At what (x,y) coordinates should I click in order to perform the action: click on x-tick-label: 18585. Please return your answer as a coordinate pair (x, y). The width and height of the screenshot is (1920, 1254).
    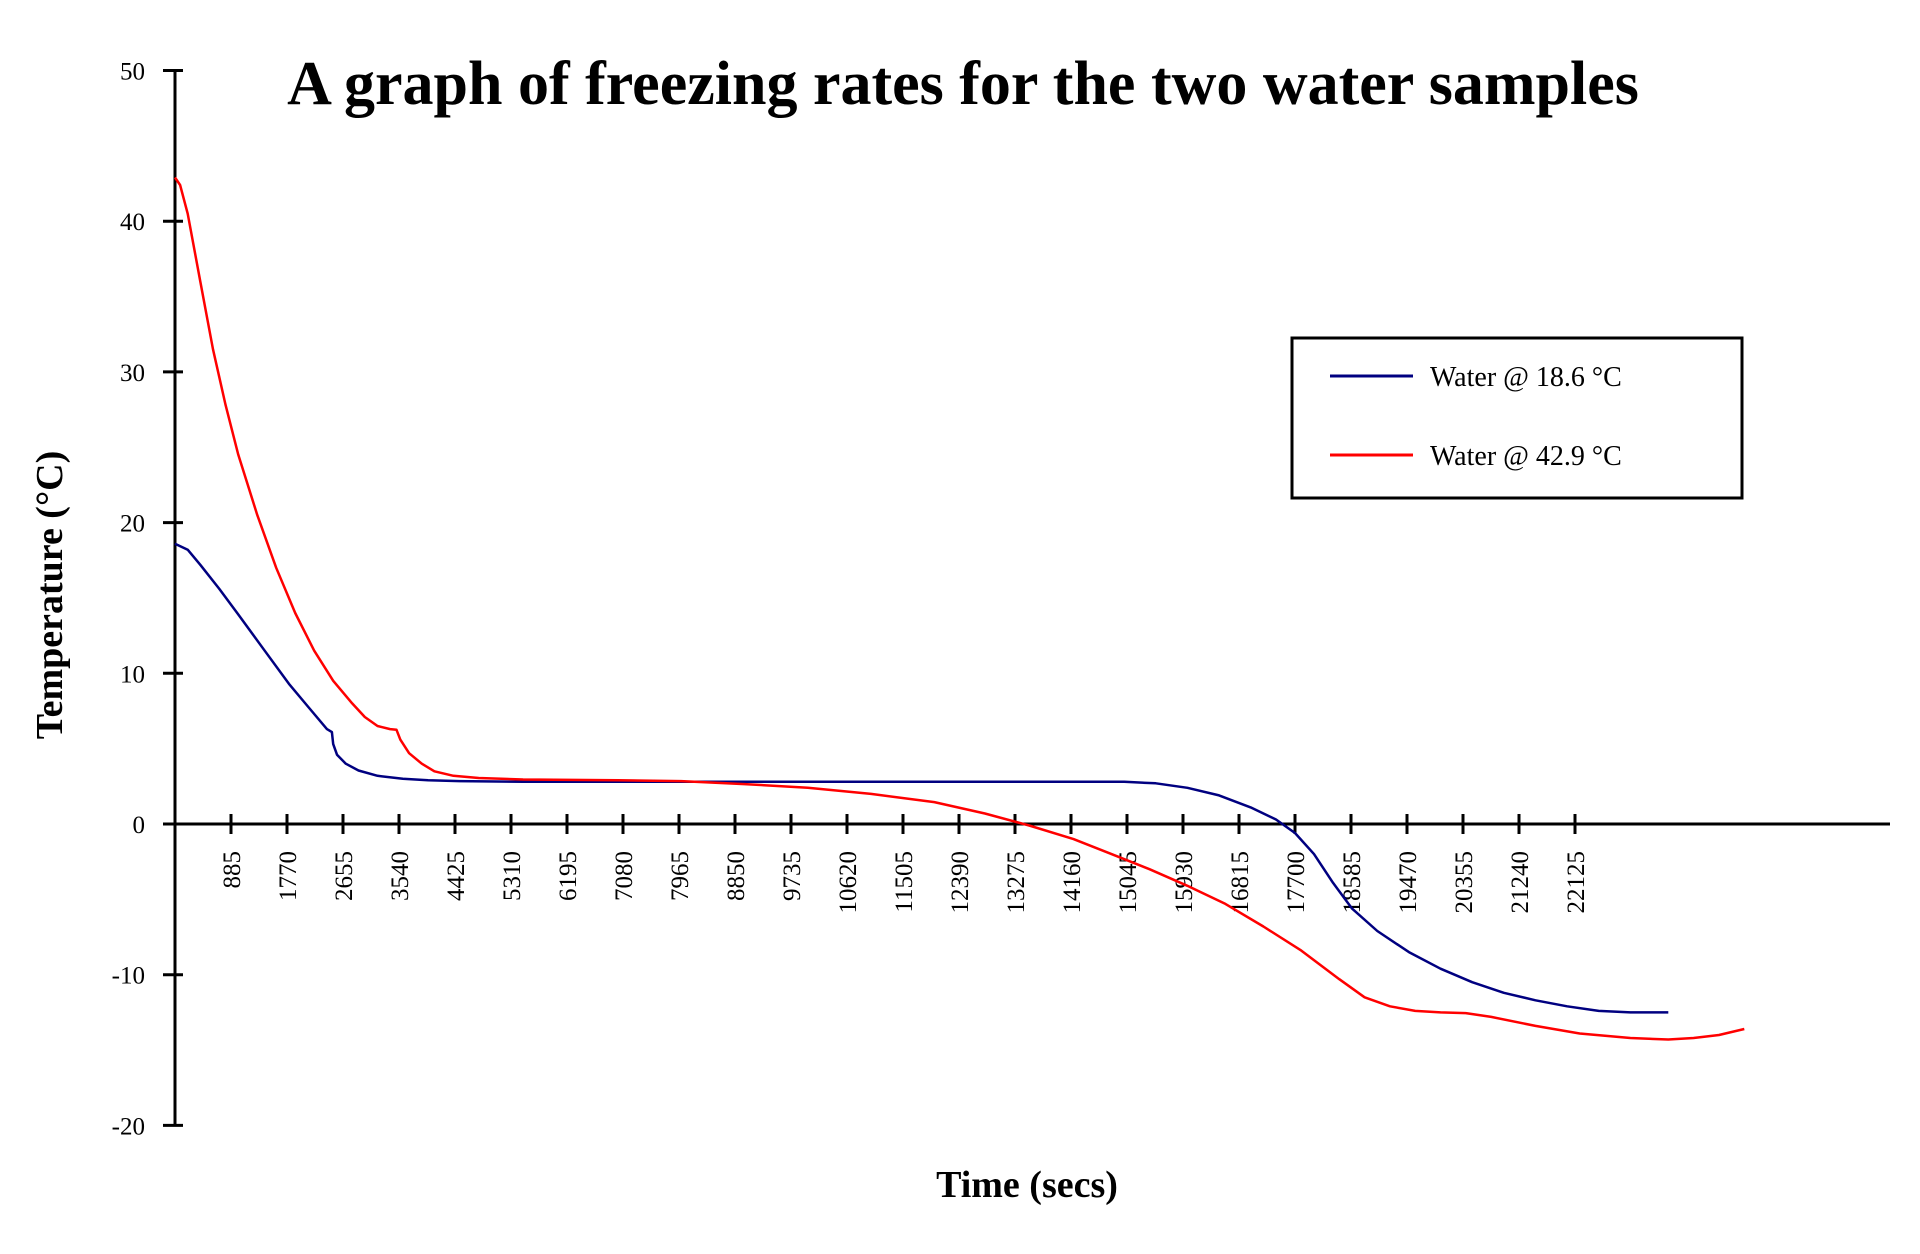
    Looking at the image, I should click on (1352, 882).